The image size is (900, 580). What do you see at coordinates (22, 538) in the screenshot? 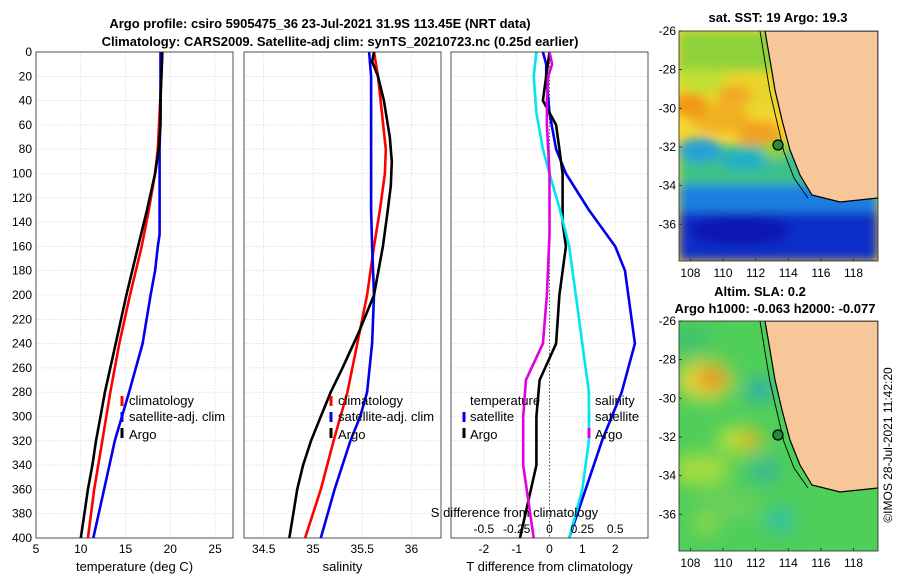
I see `y-tick-label: 400` at bounding box center [22, 538].